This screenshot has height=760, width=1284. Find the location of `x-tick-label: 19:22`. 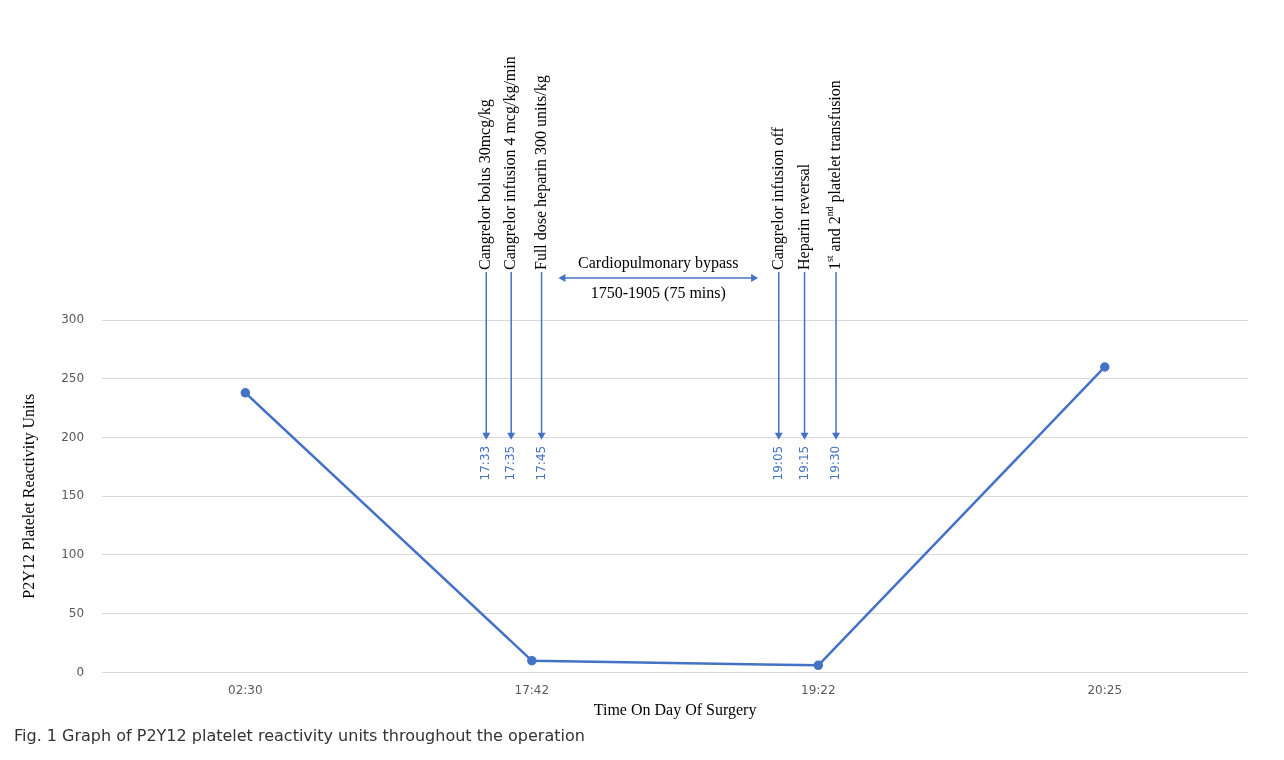

x-tick-label: 19:22 is located at coordinates (818, 689).